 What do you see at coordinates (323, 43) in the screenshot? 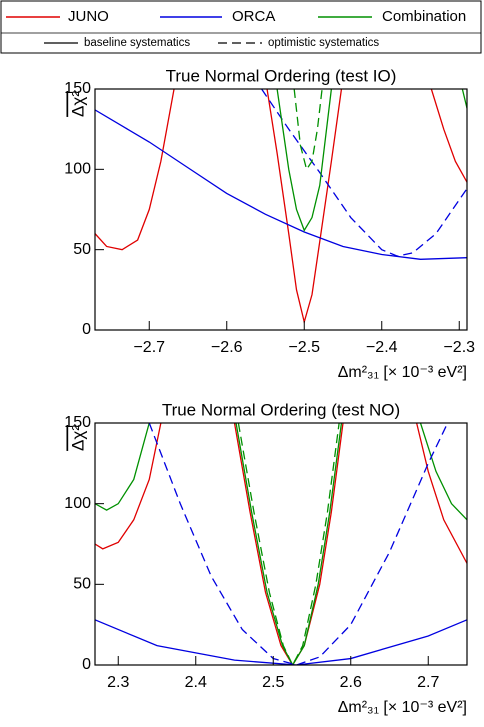
I see `legend-style-label: optimistic systematics` at bounding box center [323, 43].